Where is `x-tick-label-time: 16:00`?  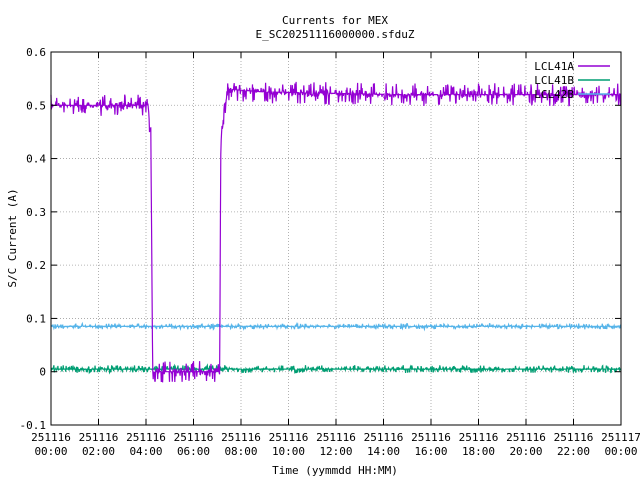
x-tick-label-time: 16:00 is located at coordinates (430, 451).